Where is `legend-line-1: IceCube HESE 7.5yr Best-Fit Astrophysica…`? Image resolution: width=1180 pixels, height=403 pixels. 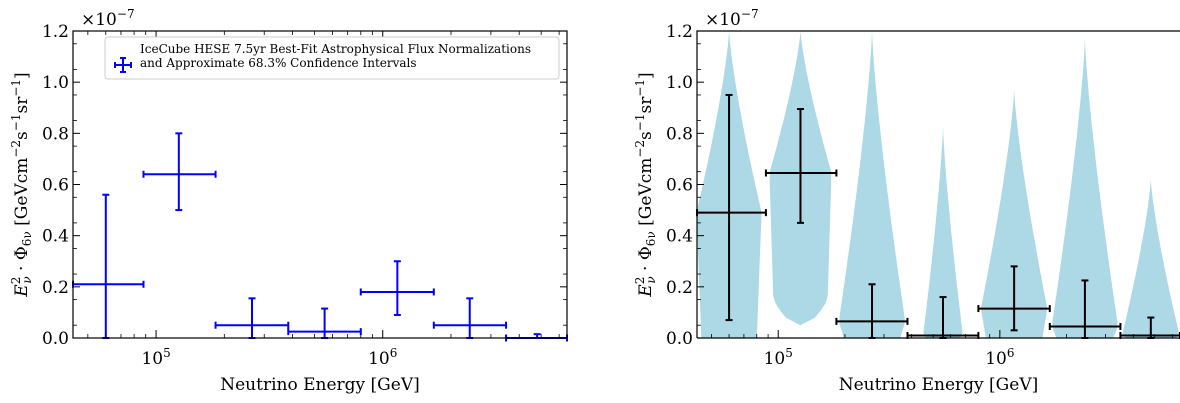 legend-line-1: IceCube HESE 7.5yr Best-Fit Astrophysica… is located at coordinates (335, 49).